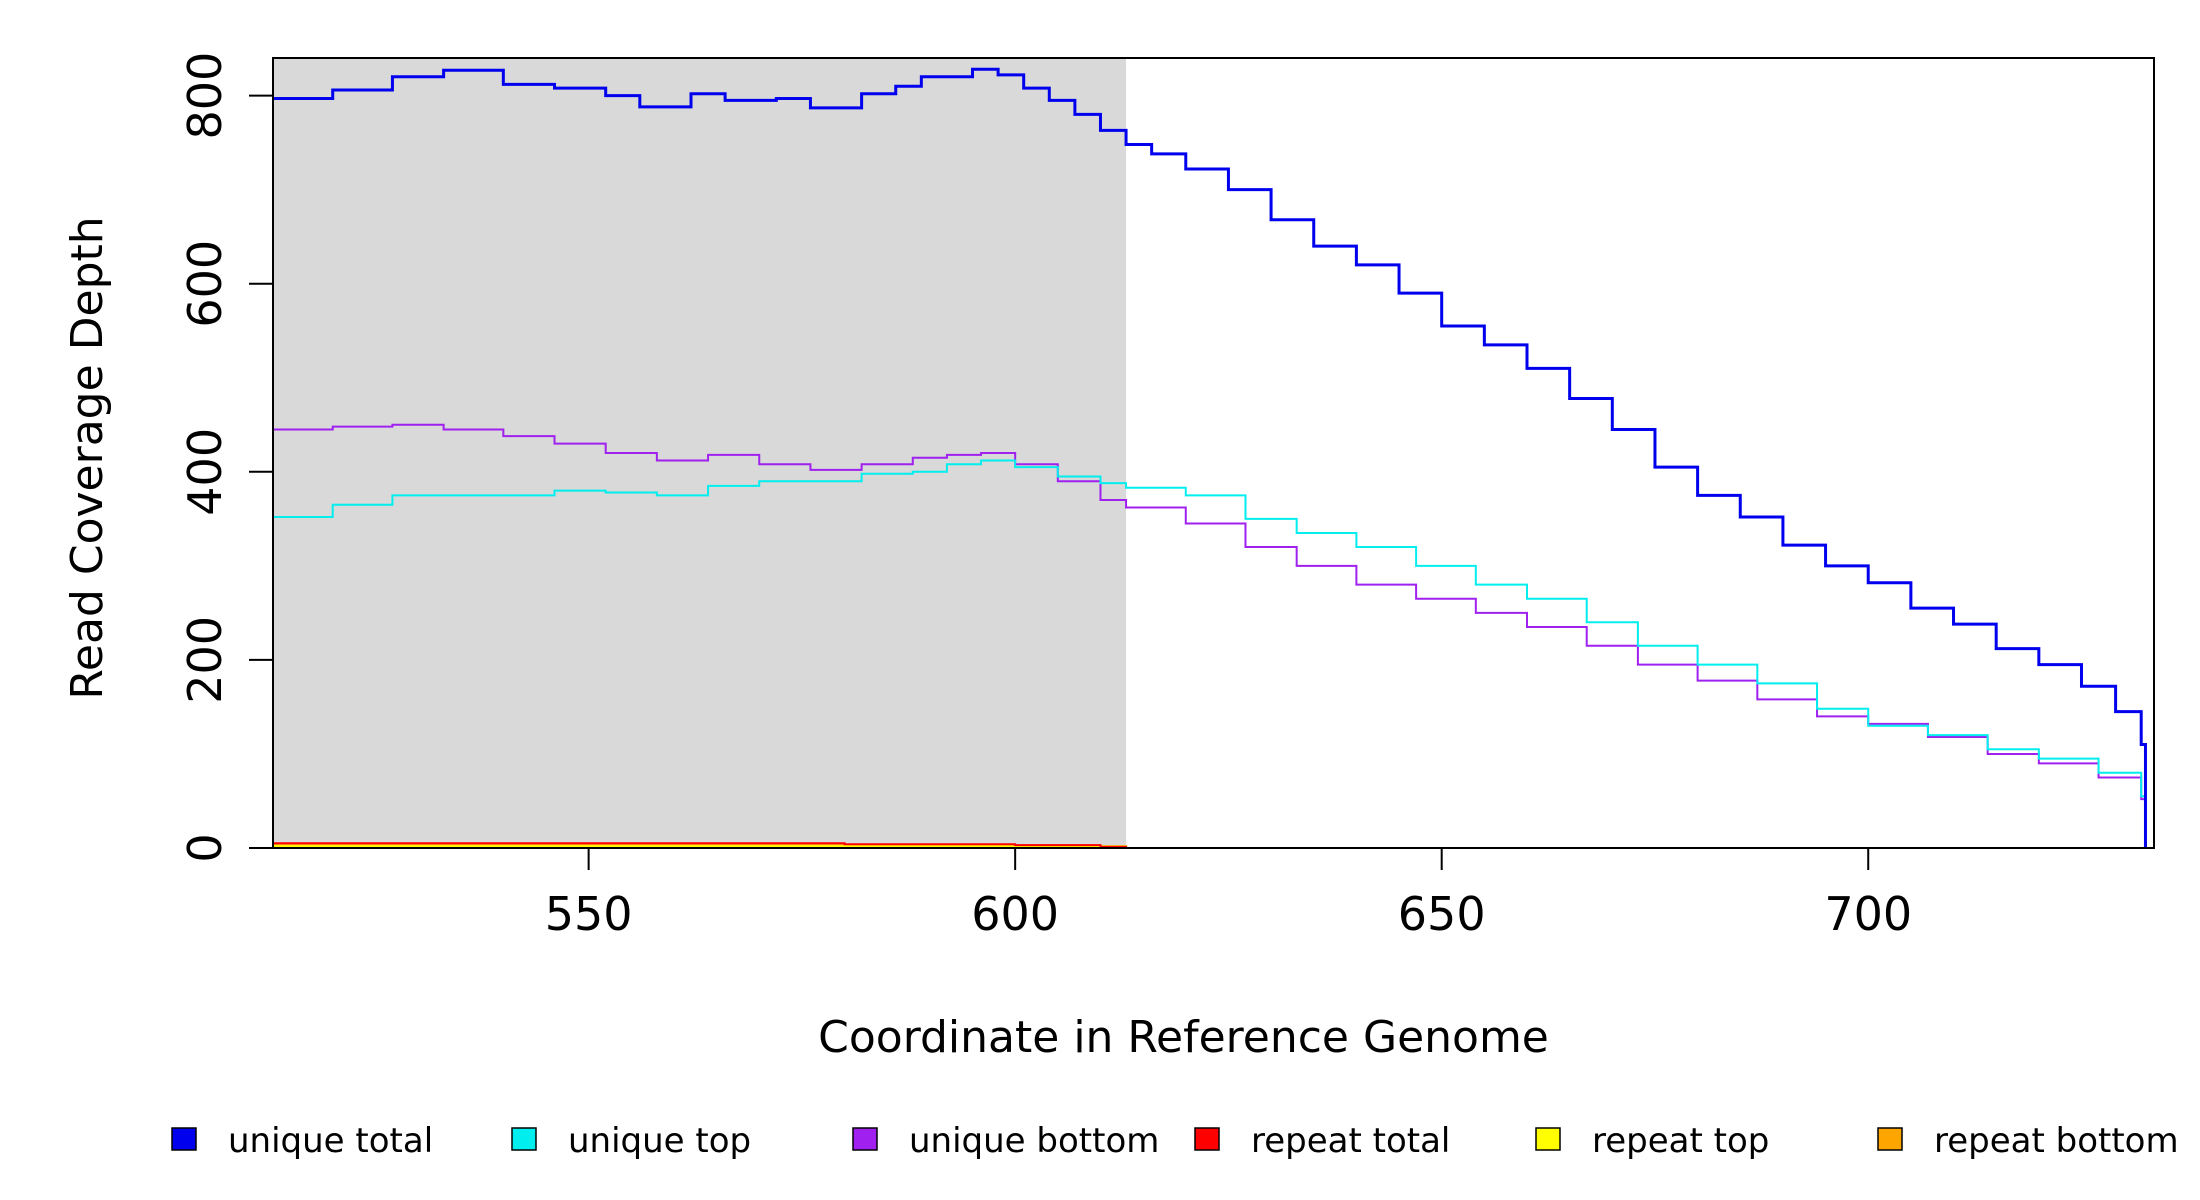  I want to click on y-tick-label: 200, so click(205, 660).